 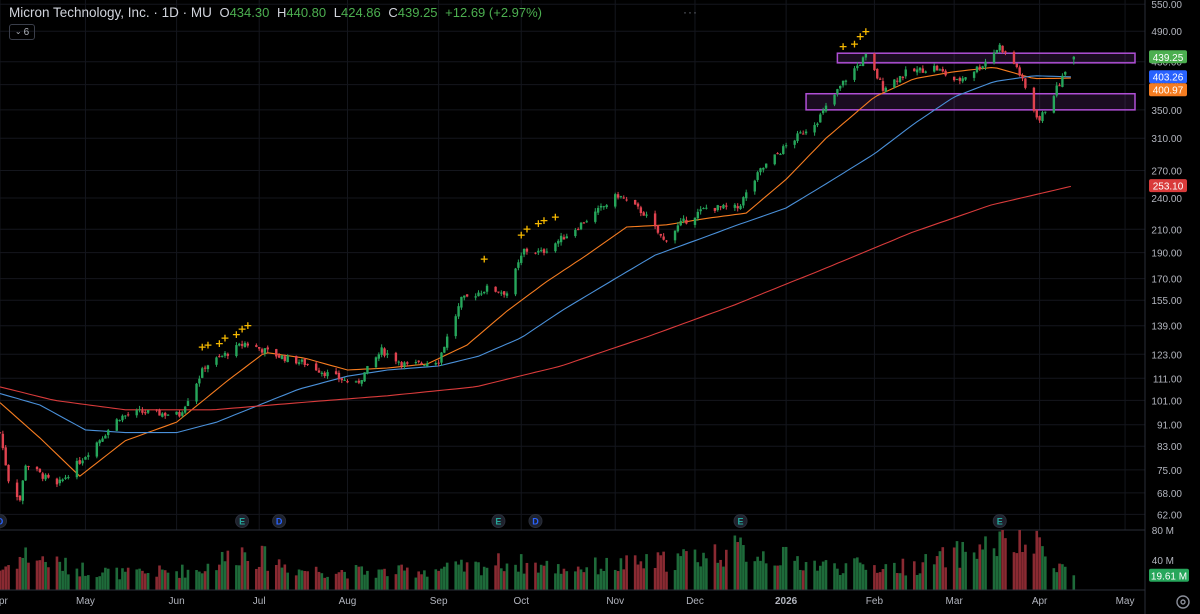 What do you see at coordinates (1183, 602) in the screenshot?
I see `settings-gear-icon` at bounding box center [1183, 602].